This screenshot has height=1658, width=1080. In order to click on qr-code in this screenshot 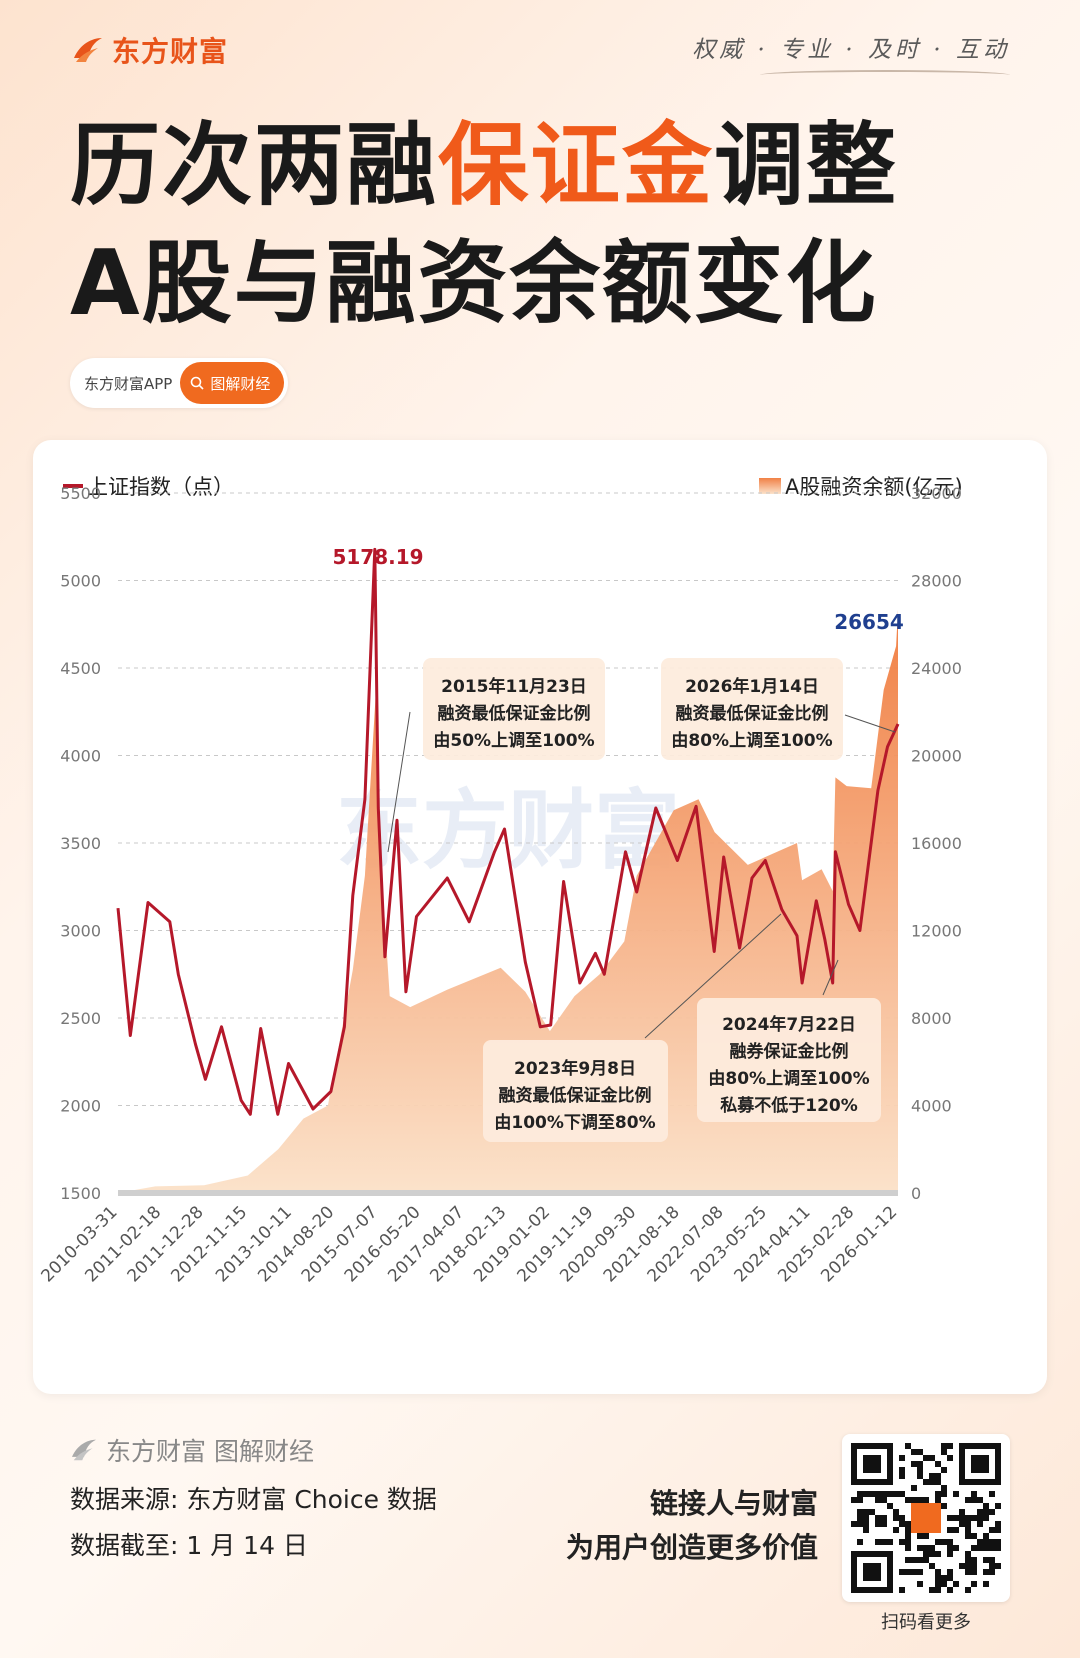, I will do `click(926, 1518)`.